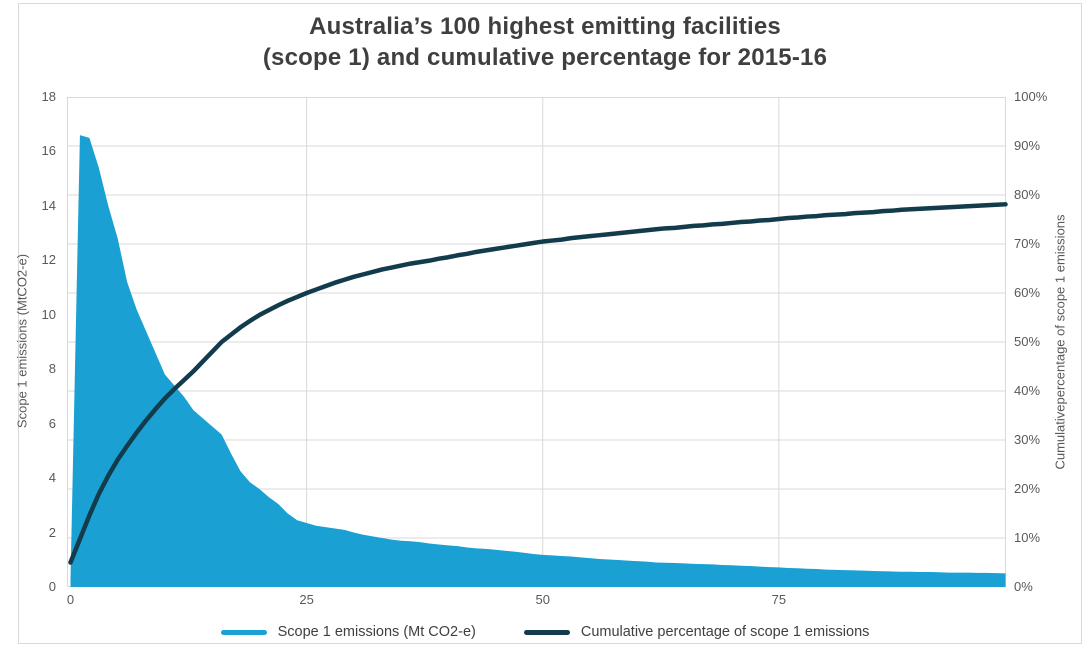  I want to click on y-right-tick-80: 80%, so click(1027, 194).